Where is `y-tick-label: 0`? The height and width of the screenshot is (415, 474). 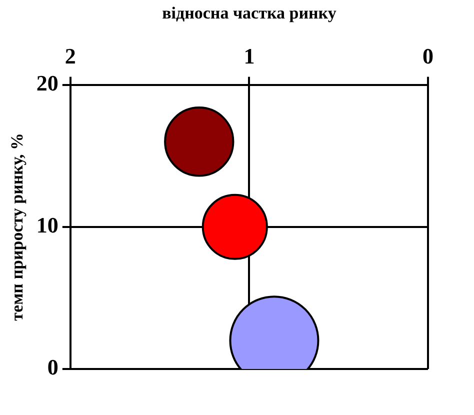 y-tick-label: 0 is located at coordinates (52, 367).